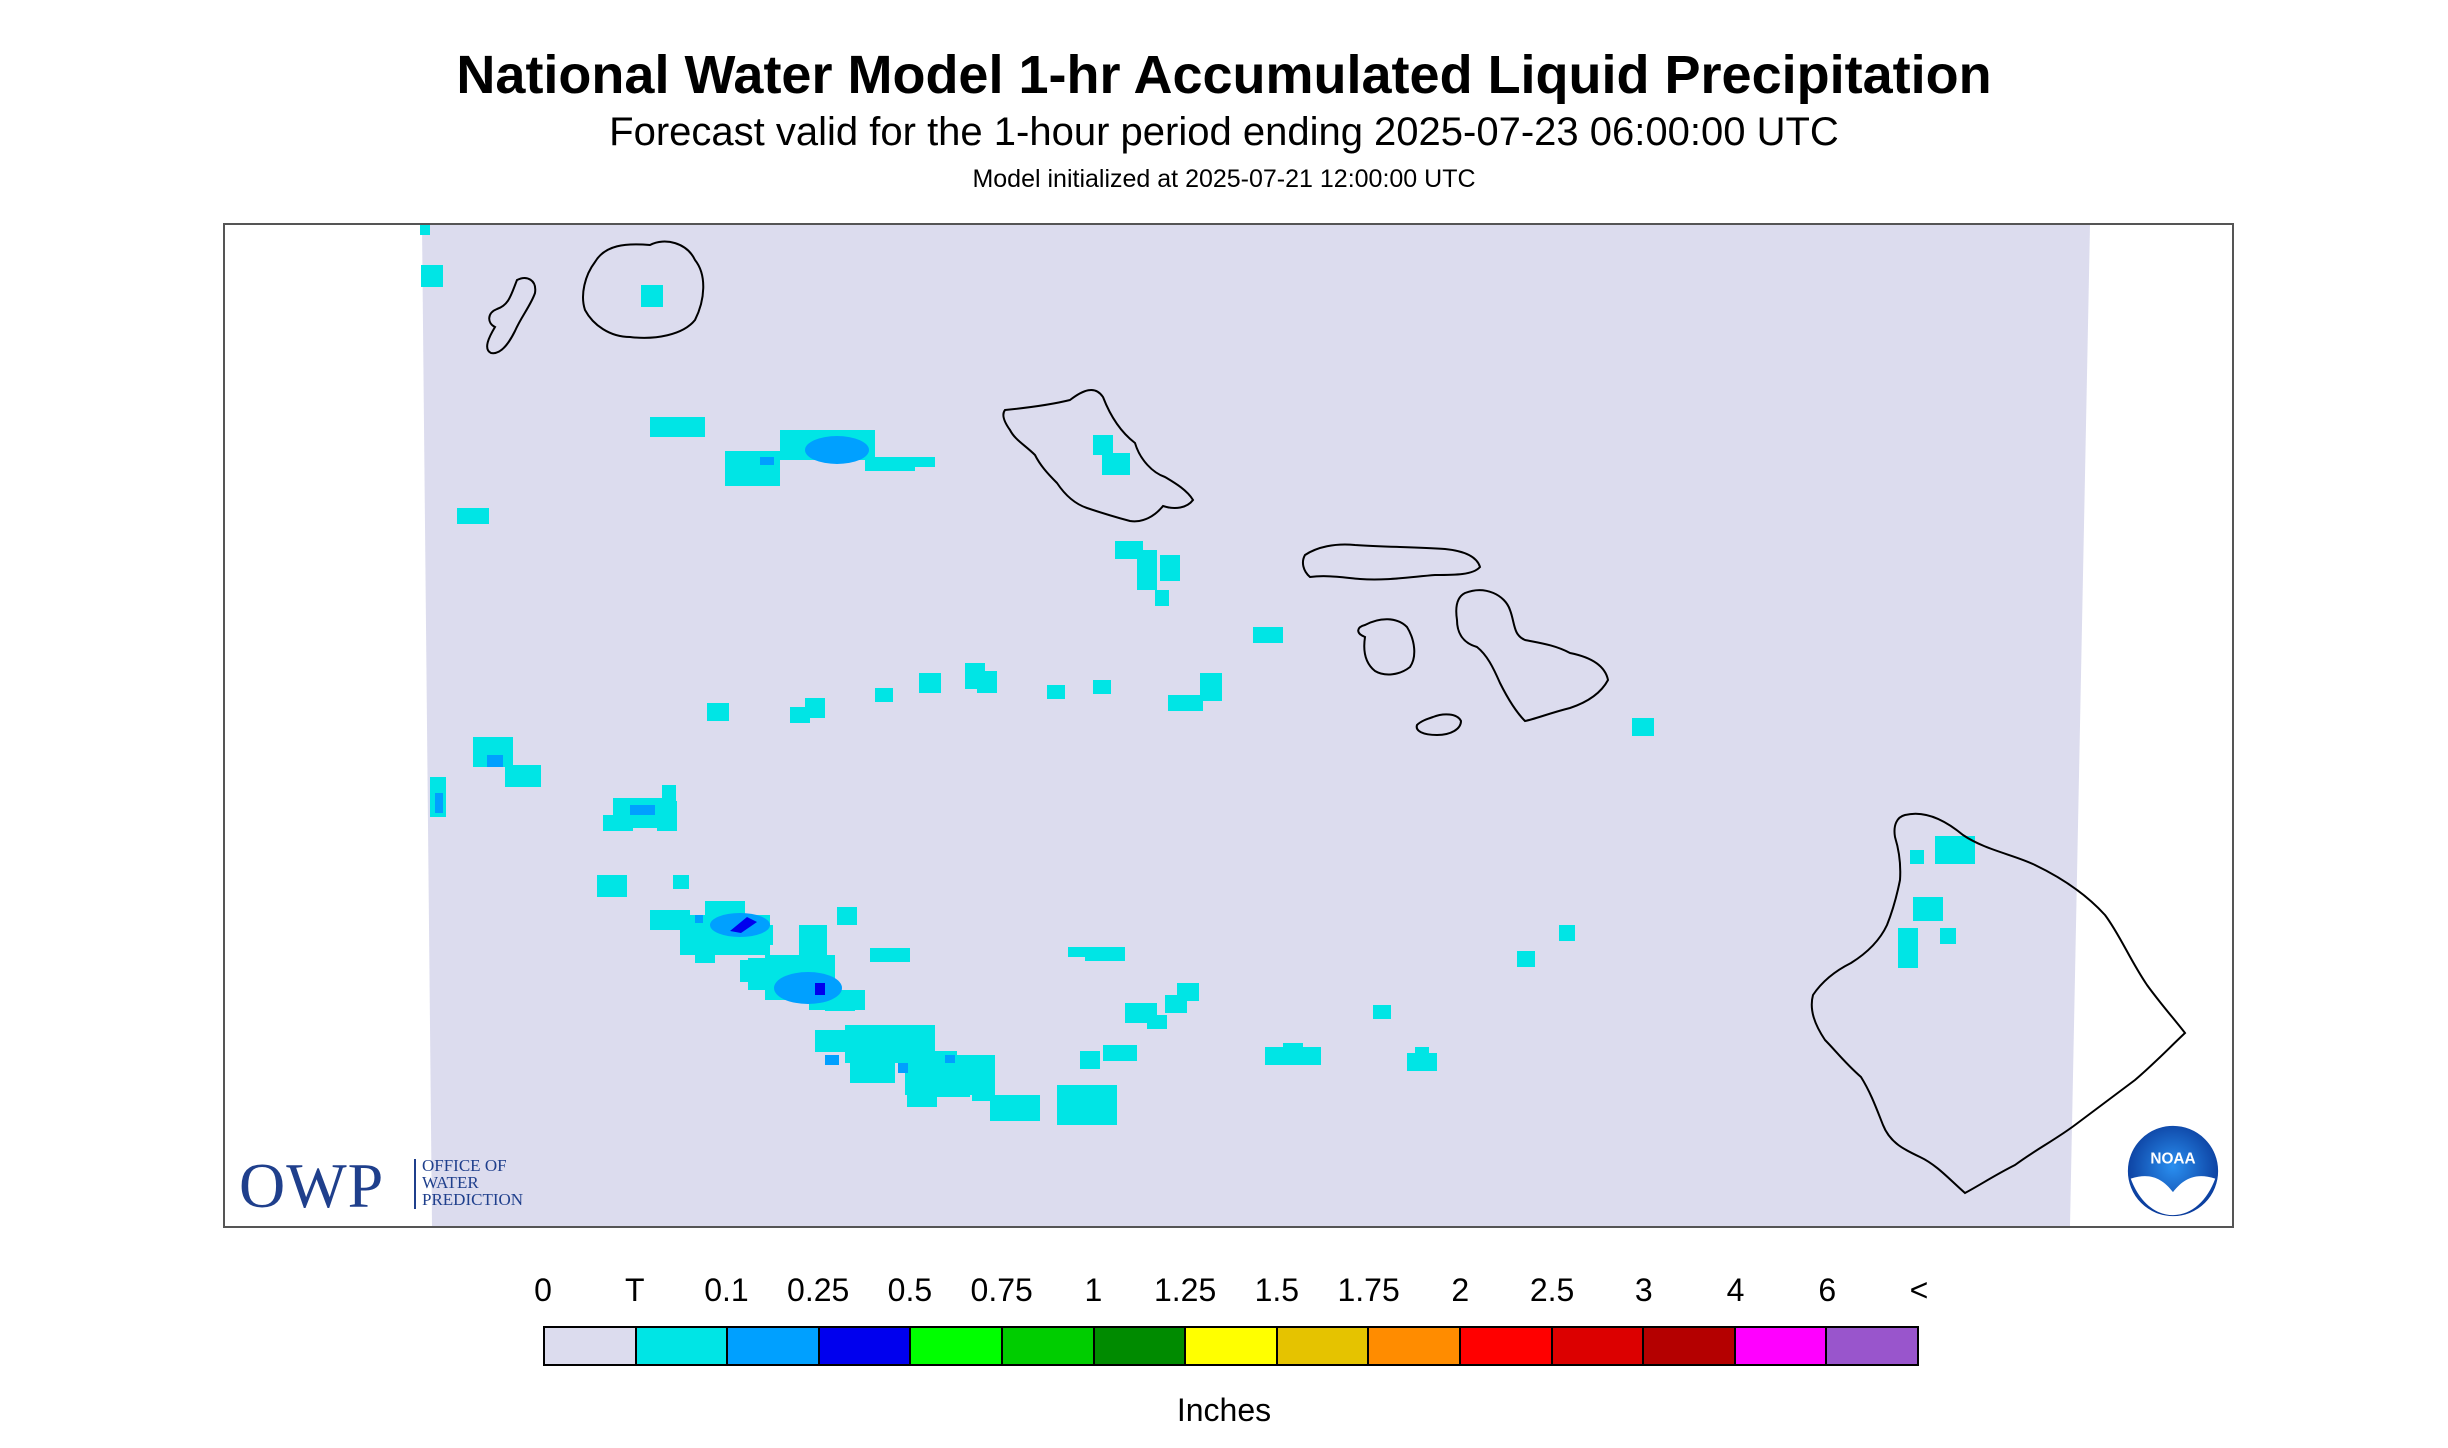  Describe the element at coordinates (1735, 1290) in the screenshot. I see `legend-tick-label: 4` at that location.